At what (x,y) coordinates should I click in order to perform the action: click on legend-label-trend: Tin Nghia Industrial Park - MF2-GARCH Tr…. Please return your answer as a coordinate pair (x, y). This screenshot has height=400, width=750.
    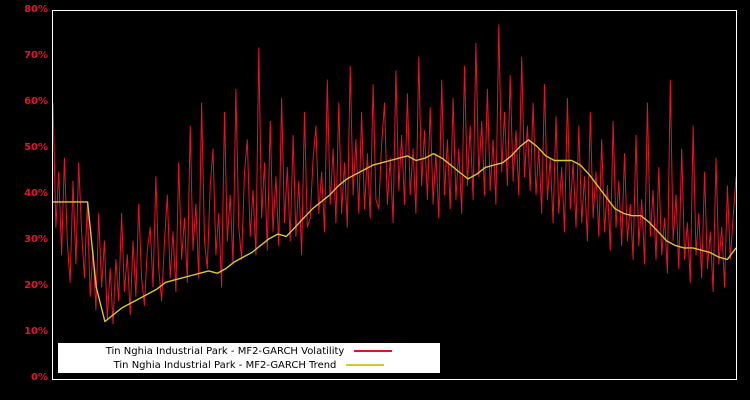
    Looking at the image, I should click on (225, 365).